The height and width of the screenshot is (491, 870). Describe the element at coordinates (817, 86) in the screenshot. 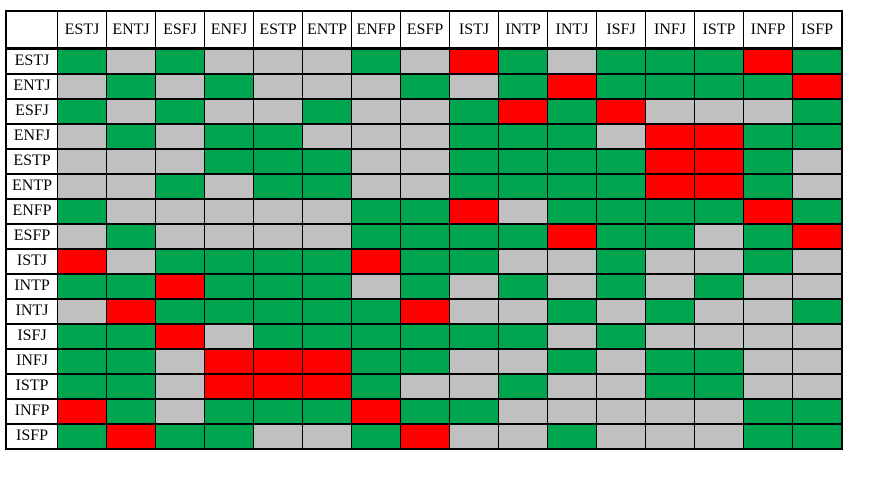

I see `matrix-cell-entj-isfp` at that location.